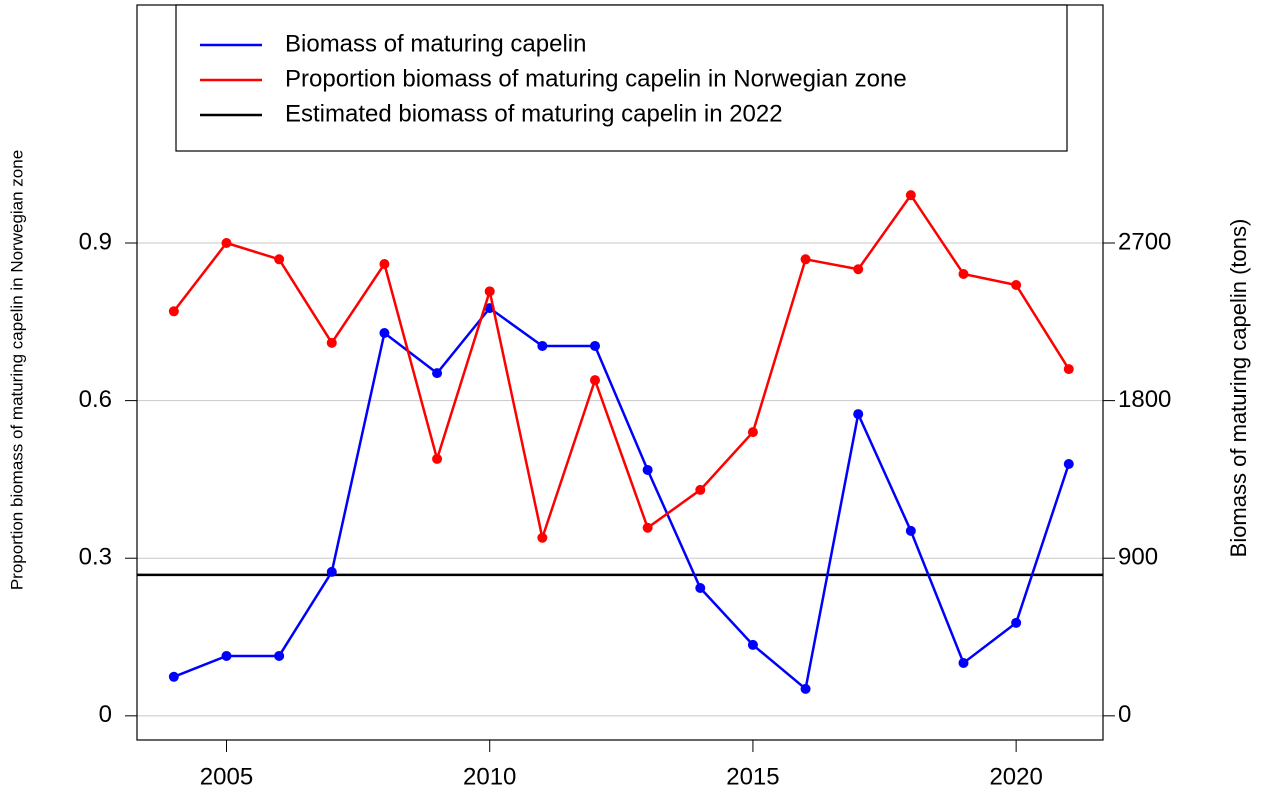 The image size is (1263, 796). Describe the element at coordinates (95, 241) in the screenshot. I see `y-tick-label: 0.9` at that location.